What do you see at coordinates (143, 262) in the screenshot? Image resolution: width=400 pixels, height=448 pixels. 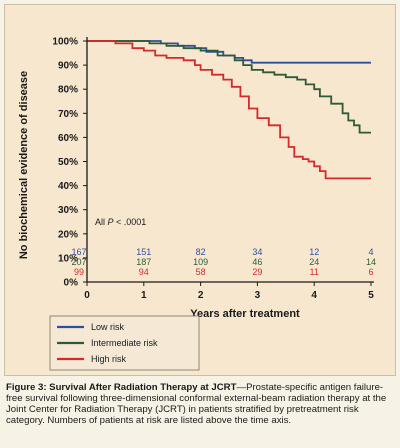 I see `at-risk-count: 187` at bounding box center [143, 262].